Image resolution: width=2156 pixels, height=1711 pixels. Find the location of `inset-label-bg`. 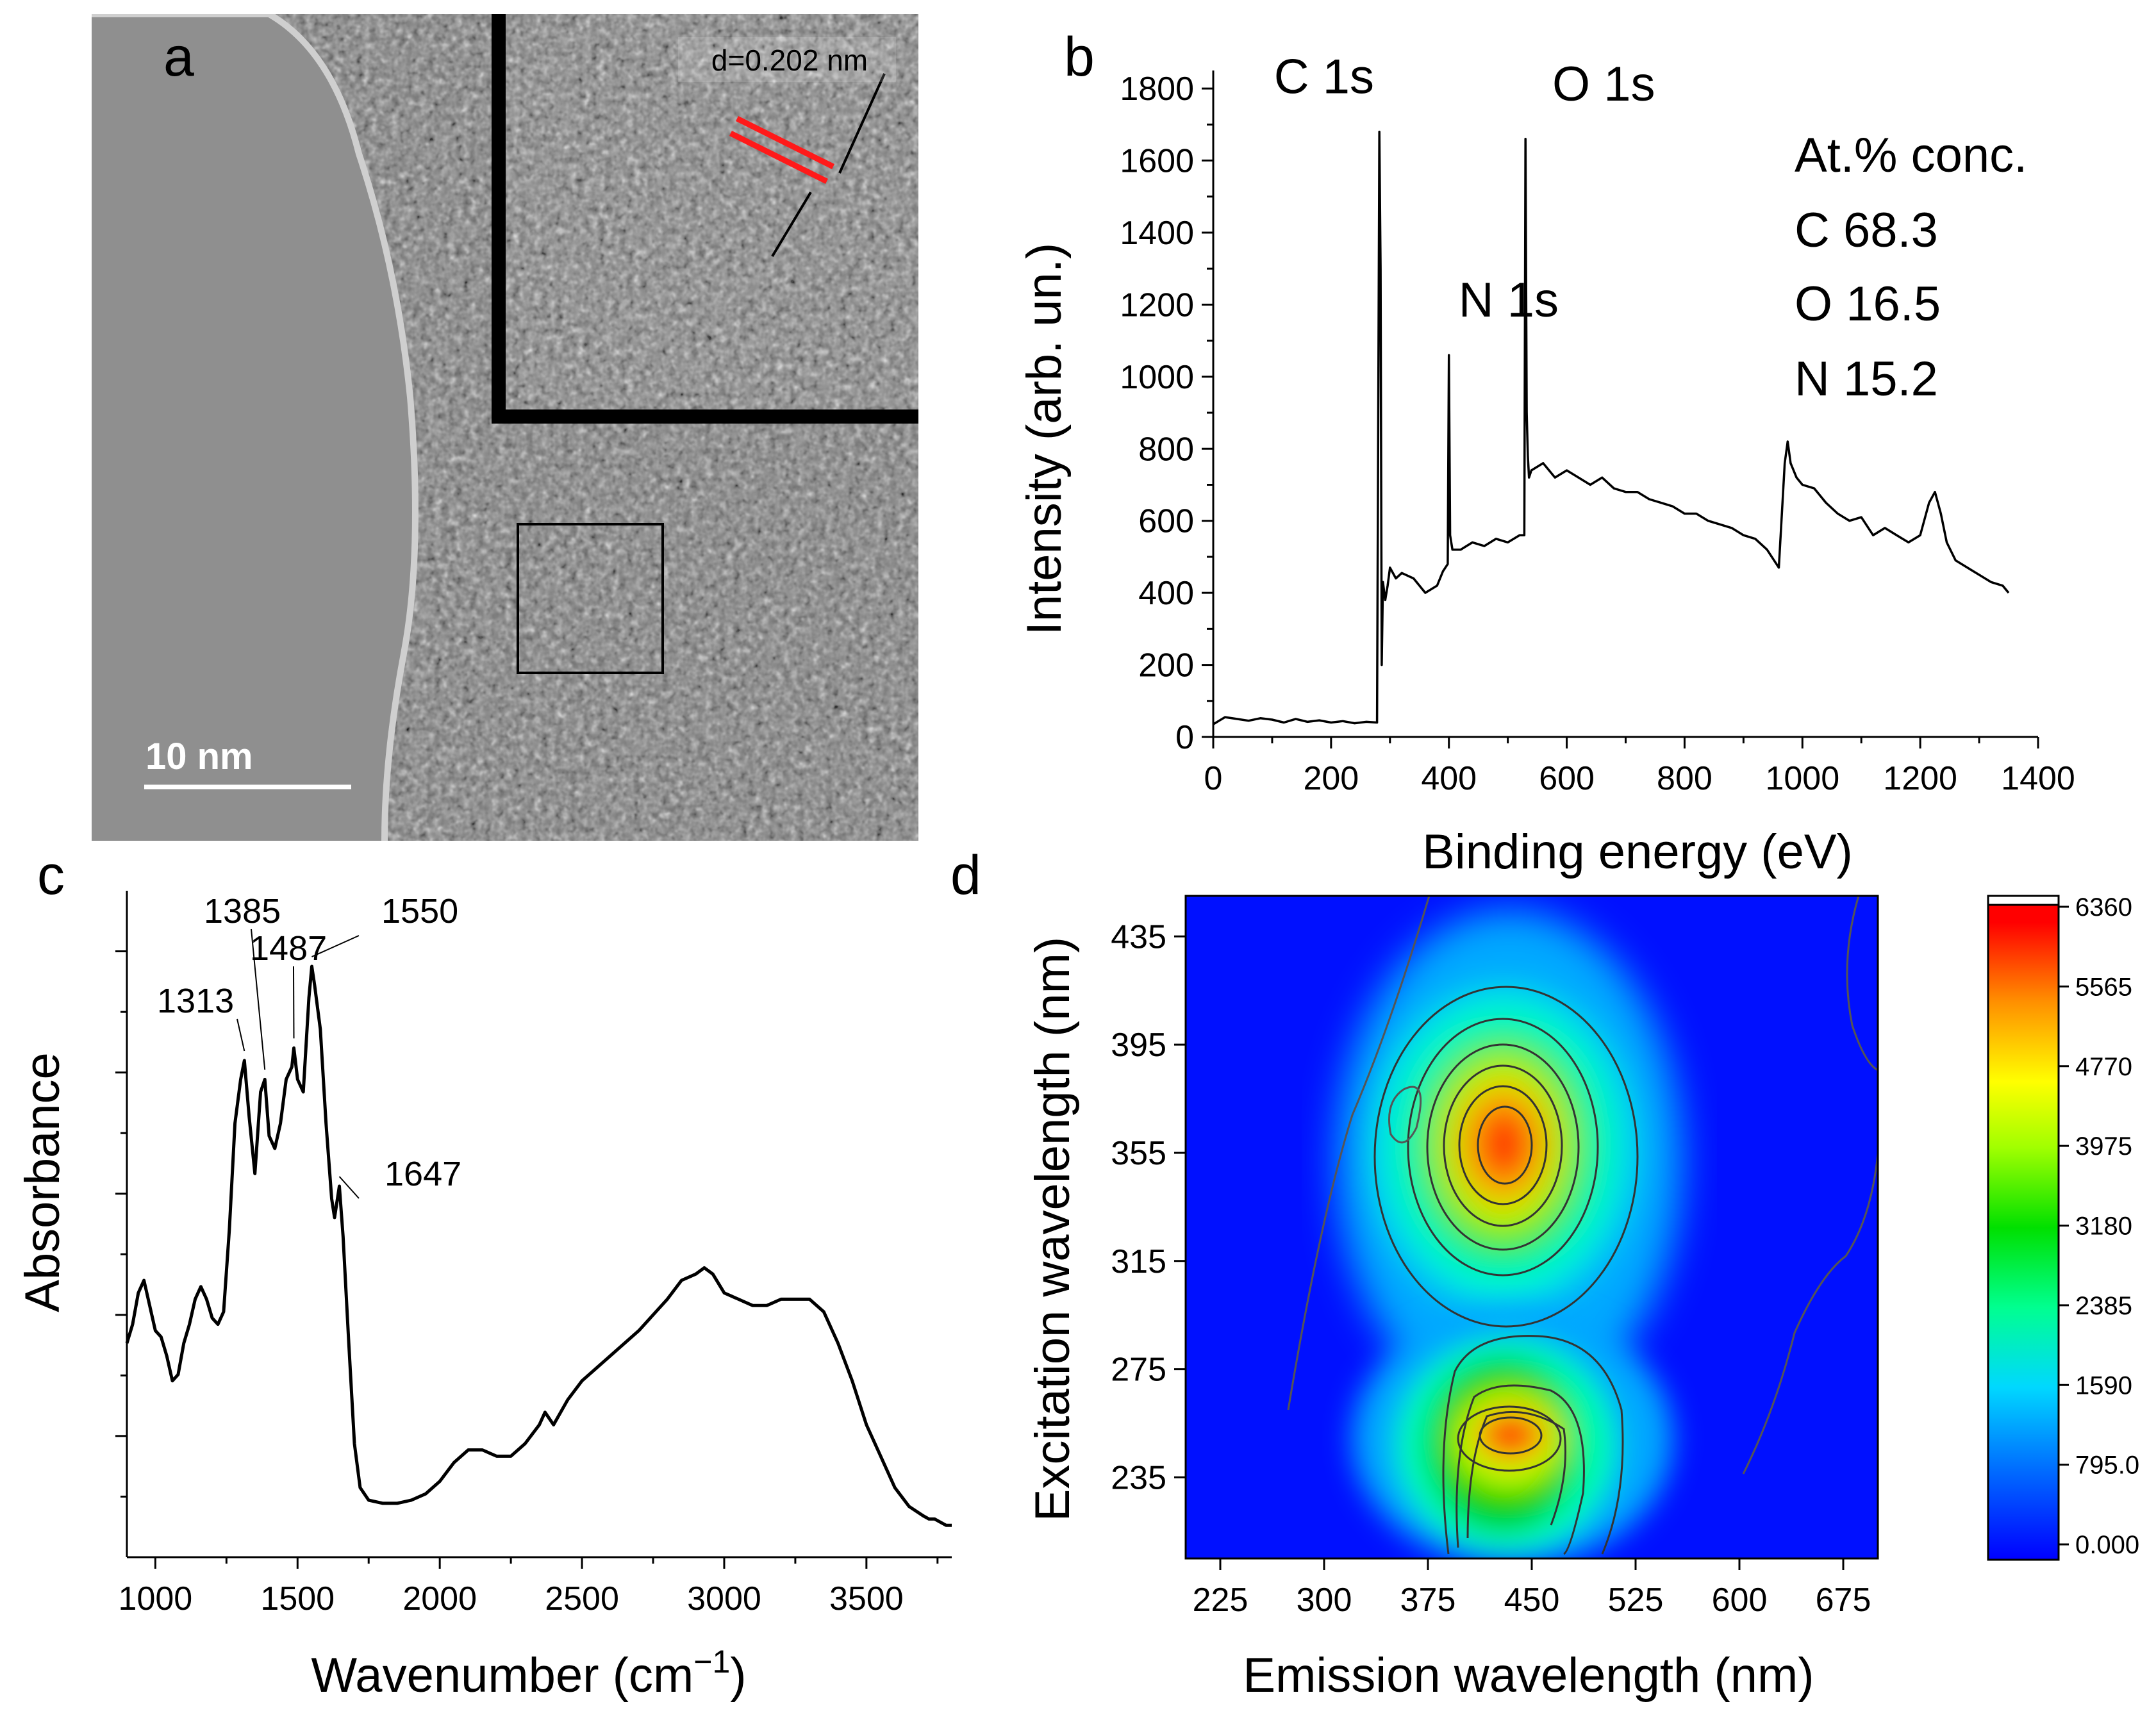

inset-label-bg is located at coordinates (787, 59).